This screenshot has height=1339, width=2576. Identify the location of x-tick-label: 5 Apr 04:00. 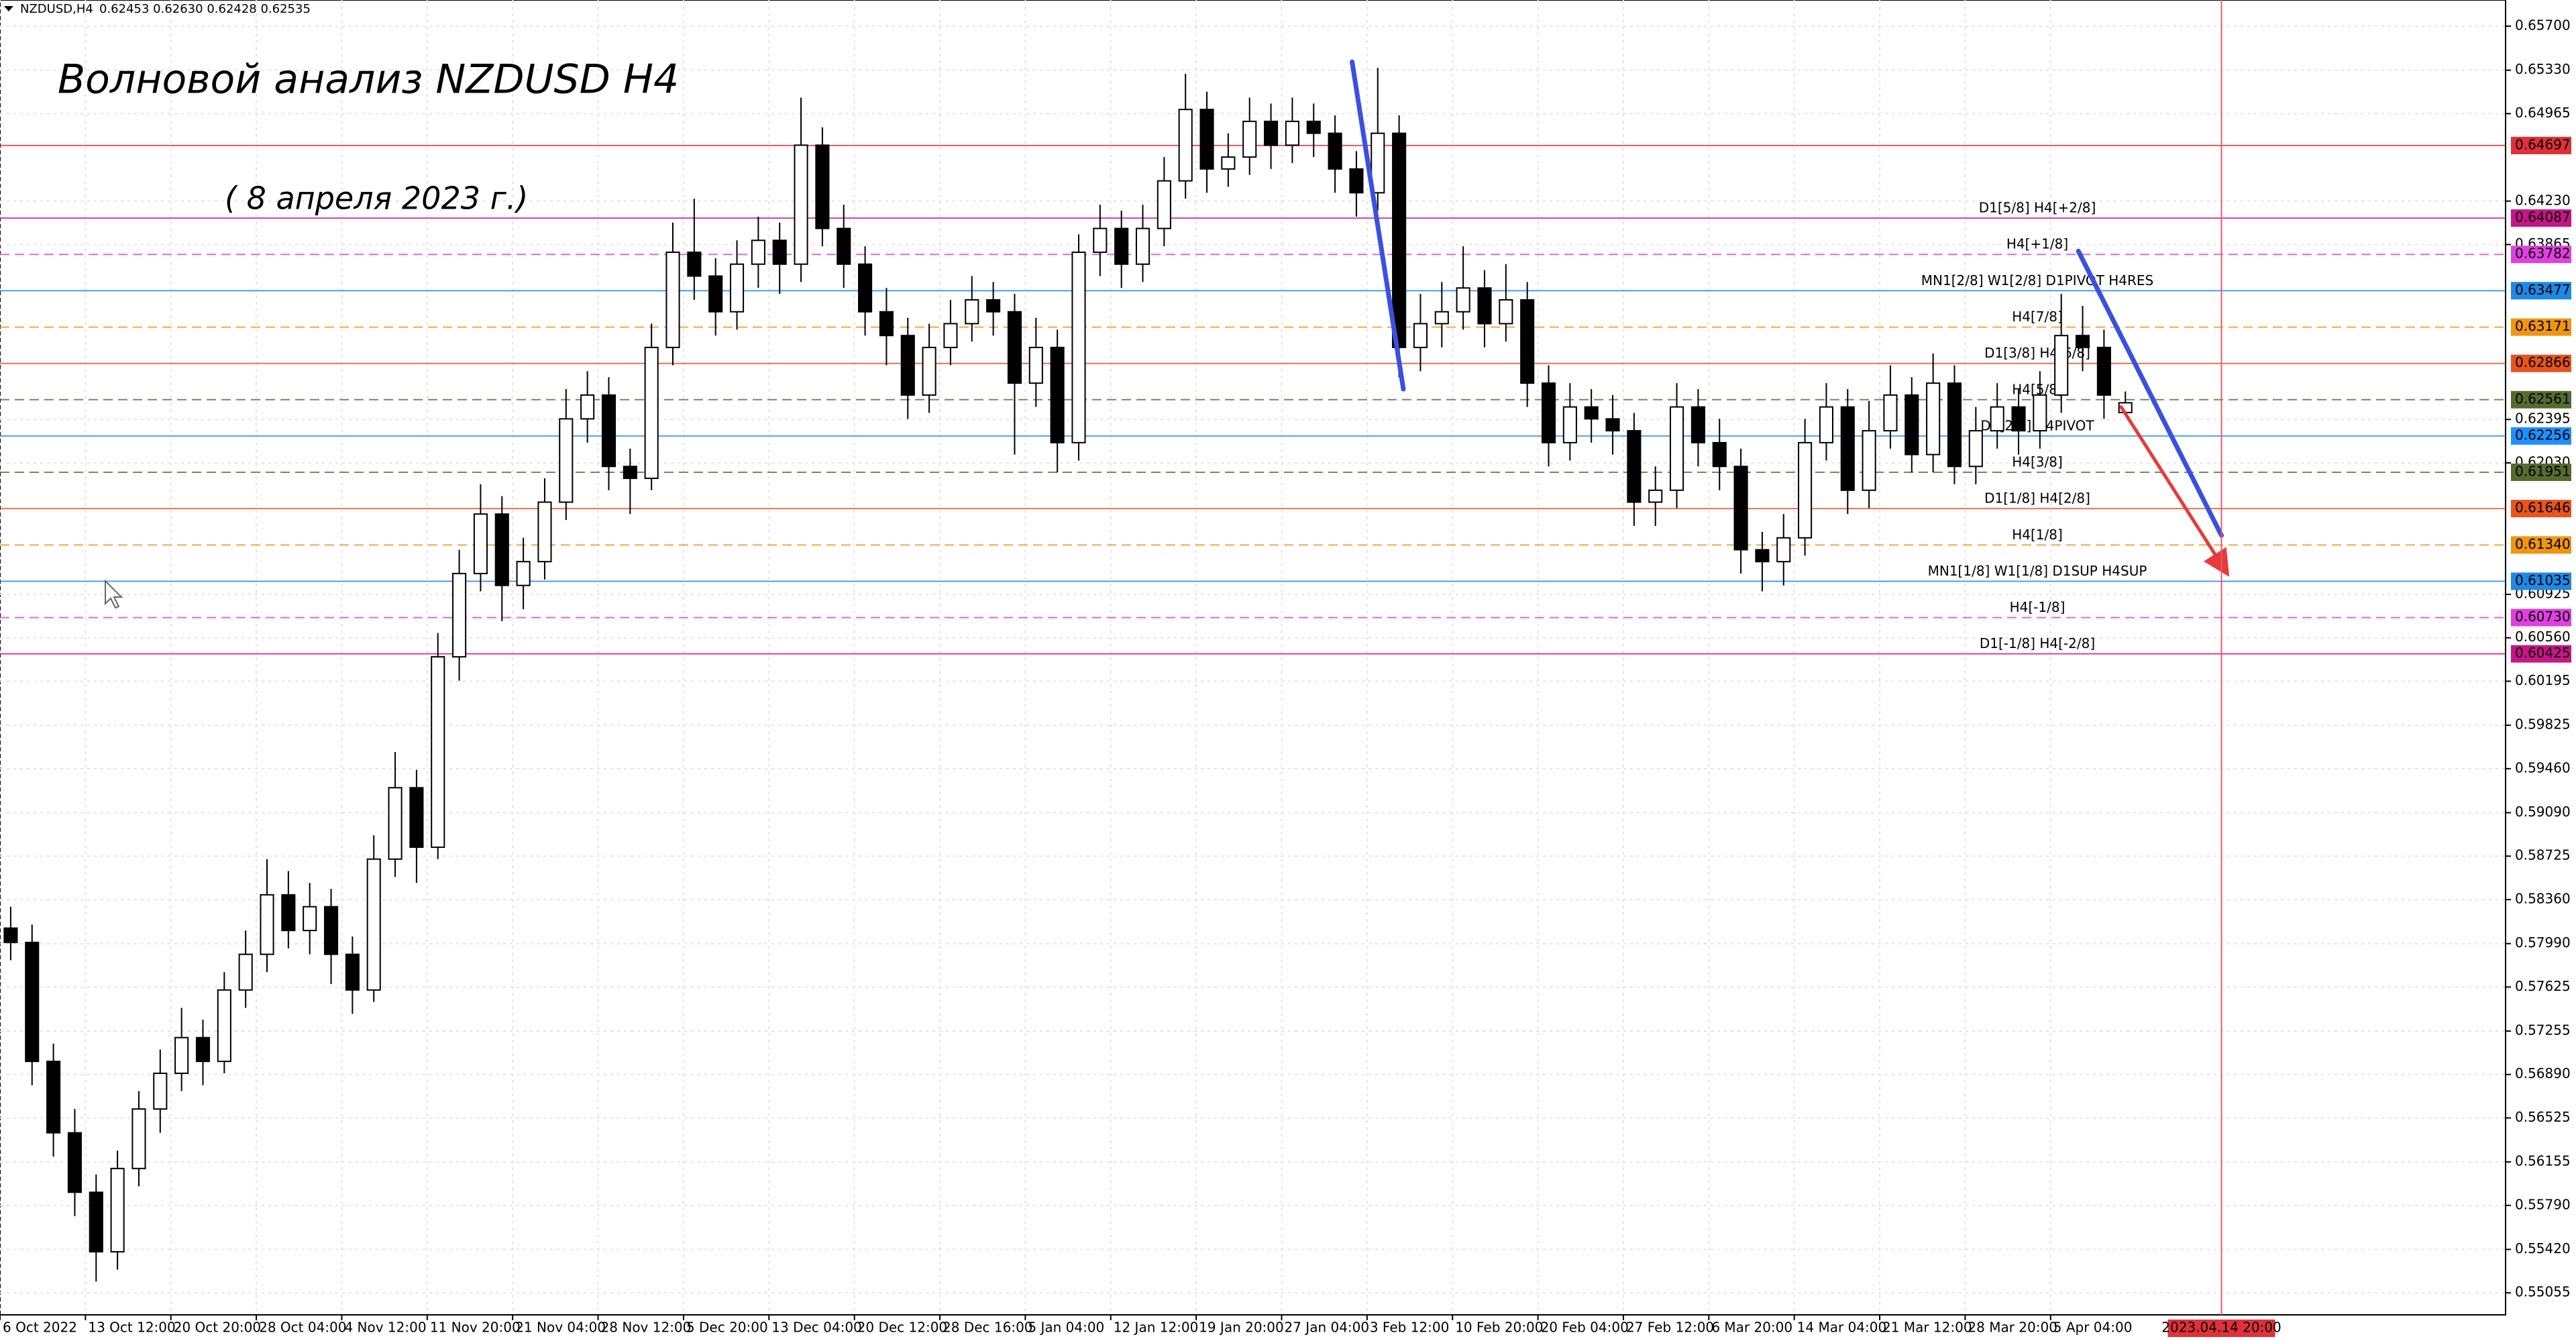
(2093, 1328).